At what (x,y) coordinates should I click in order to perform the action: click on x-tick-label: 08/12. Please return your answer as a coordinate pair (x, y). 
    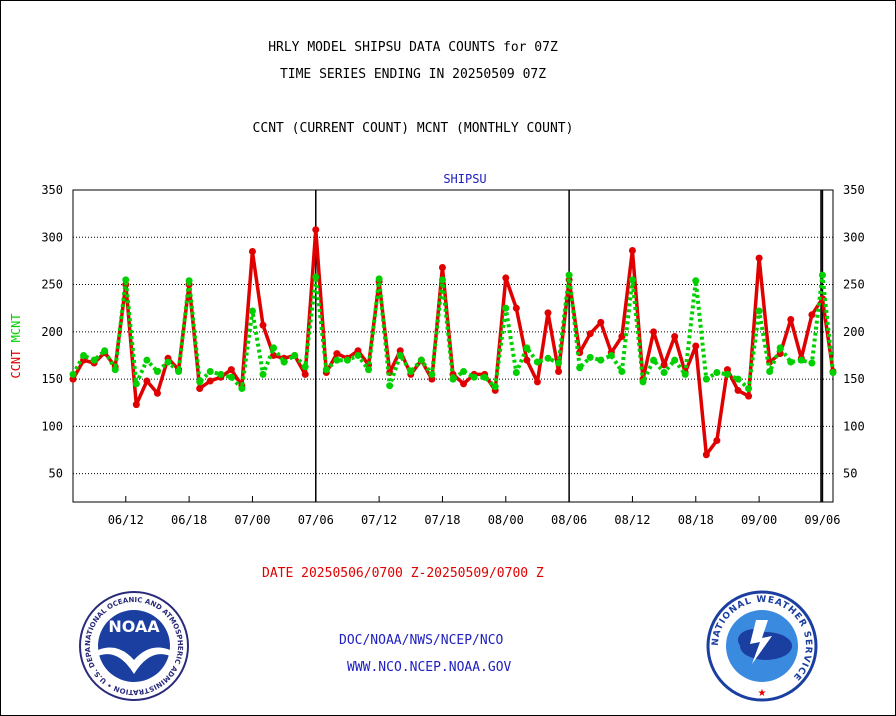
    Looking at the image, I should click on (632, 520).